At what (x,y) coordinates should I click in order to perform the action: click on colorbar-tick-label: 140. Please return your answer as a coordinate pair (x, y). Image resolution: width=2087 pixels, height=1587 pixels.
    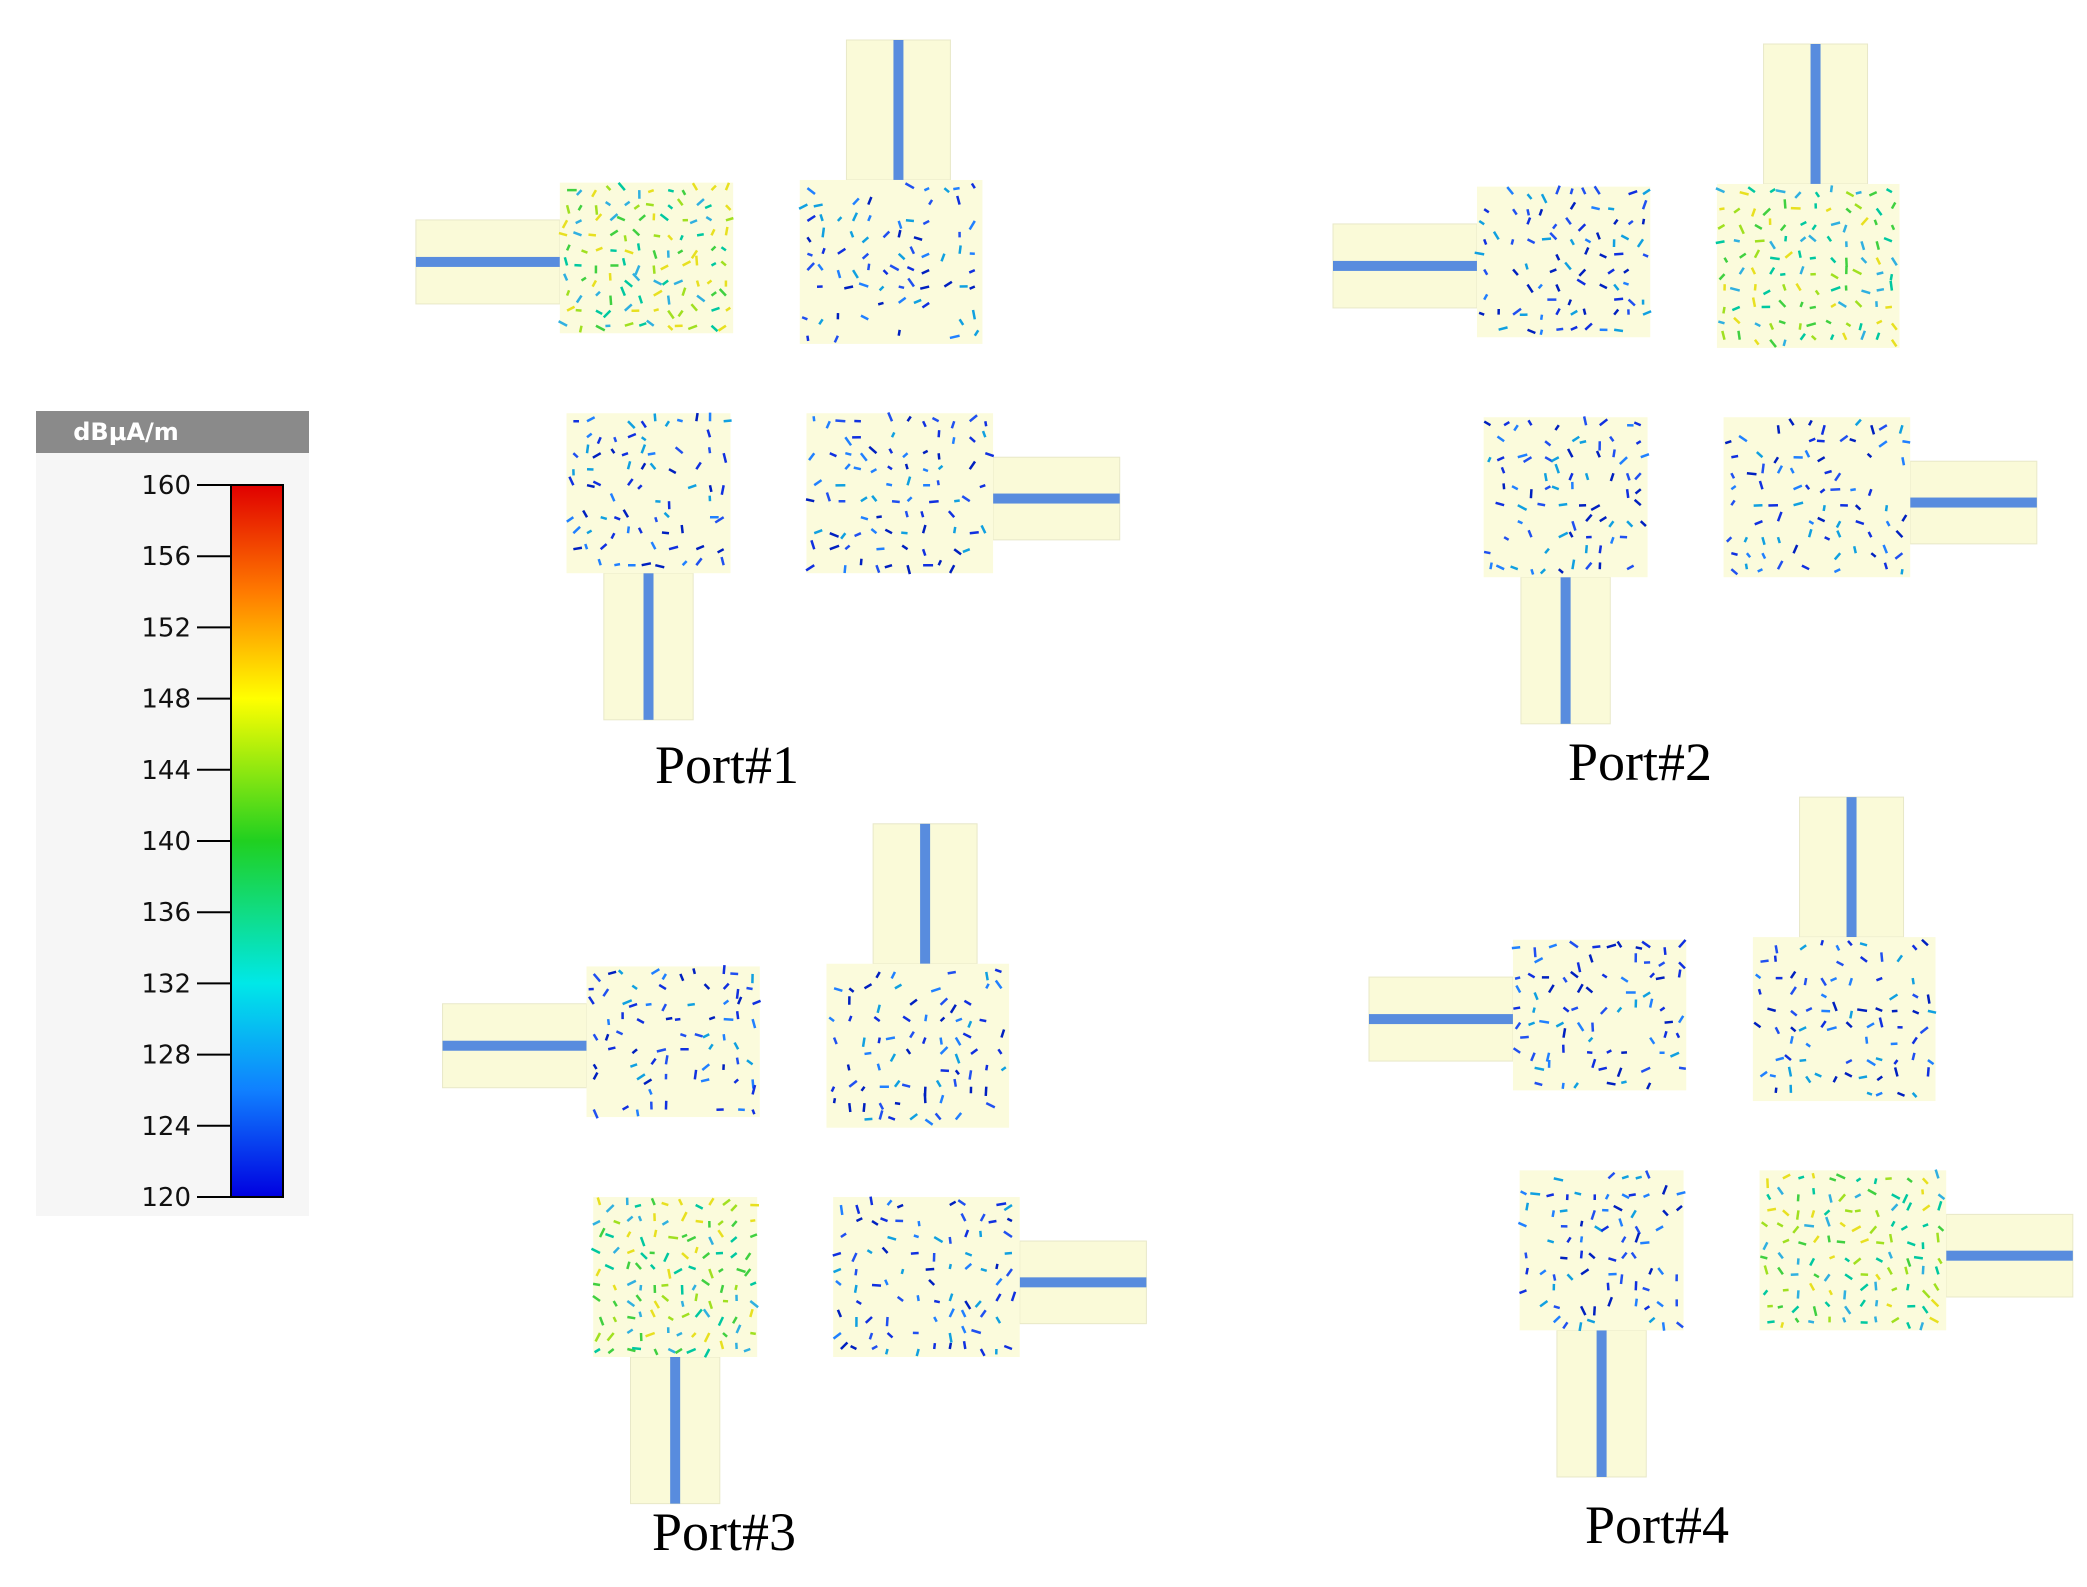
    Looking at the image, I should click on (166, 842).